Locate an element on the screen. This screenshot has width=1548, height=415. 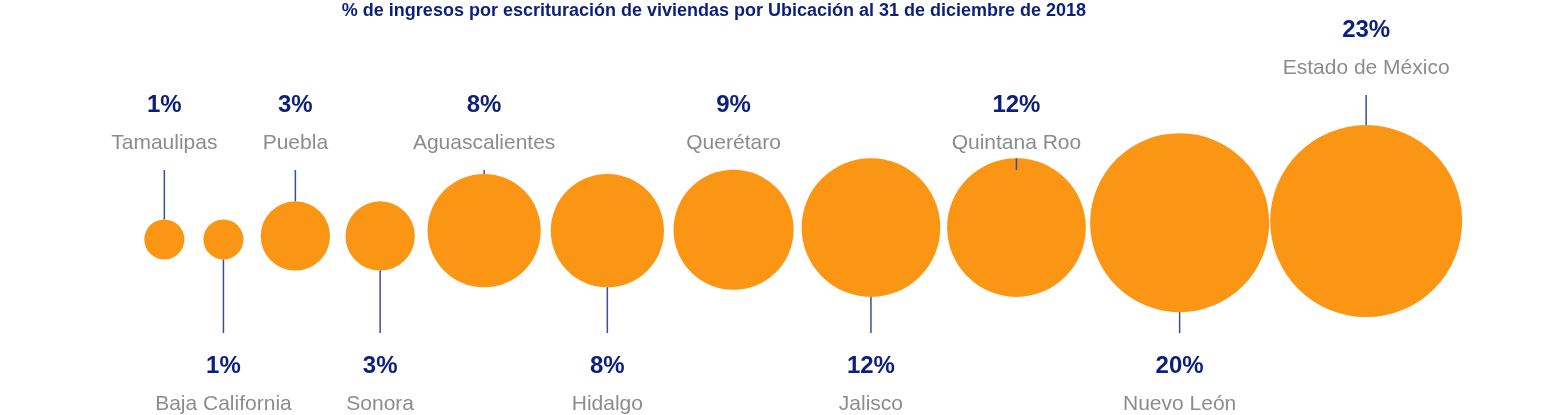
data-label: 23% is located at coordinates (1366, 28).